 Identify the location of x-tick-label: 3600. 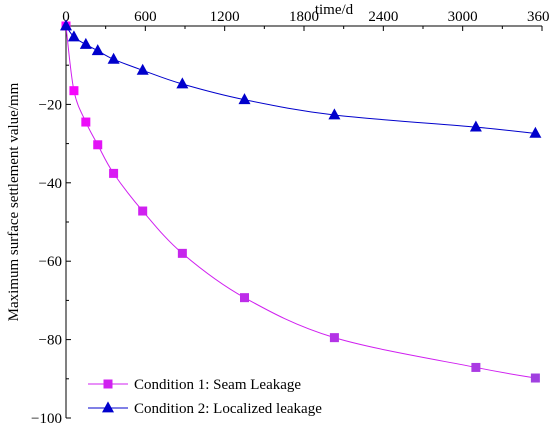
(538, 17).